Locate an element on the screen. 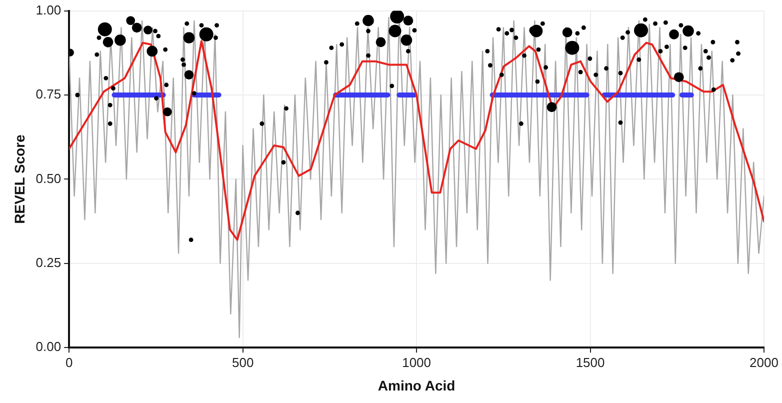 The height and width of the screenshot is (403, 782). y-tick-label: 0.75 is located at coordinates (49, 94).